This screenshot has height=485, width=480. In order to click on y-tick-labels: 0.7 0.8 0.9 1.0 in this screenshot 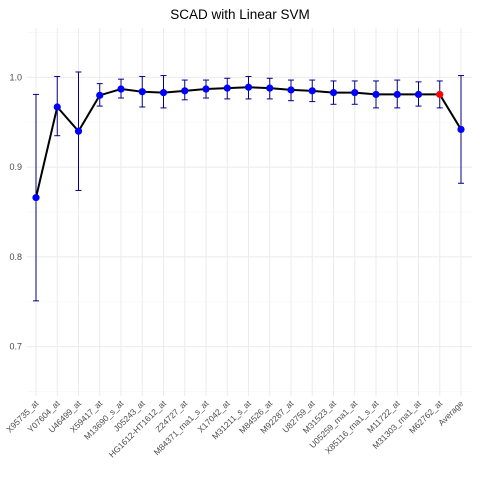, I will do `click(15, 211)`.